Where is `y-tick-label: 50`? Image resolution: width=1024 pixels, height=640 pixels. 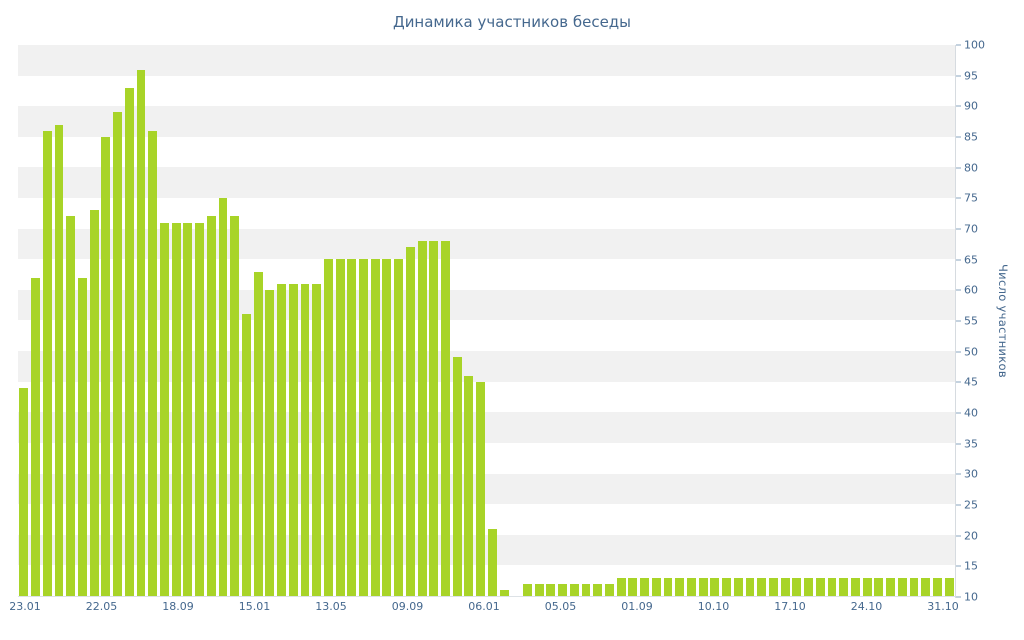
y-tick-label: 50 is located at coordinates (971, 352).